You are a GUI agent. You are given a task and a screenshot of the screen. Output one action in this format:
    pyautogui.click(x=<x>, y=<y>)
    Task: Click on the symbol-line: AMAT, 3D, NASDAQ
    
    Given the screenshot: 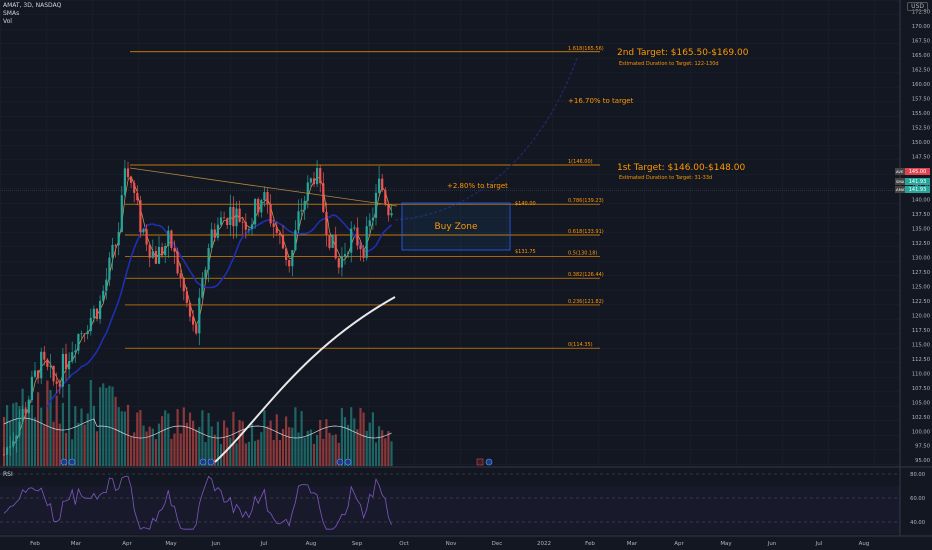 What is the action you would take?
    pyautogui.click(x=32, y=5)
    